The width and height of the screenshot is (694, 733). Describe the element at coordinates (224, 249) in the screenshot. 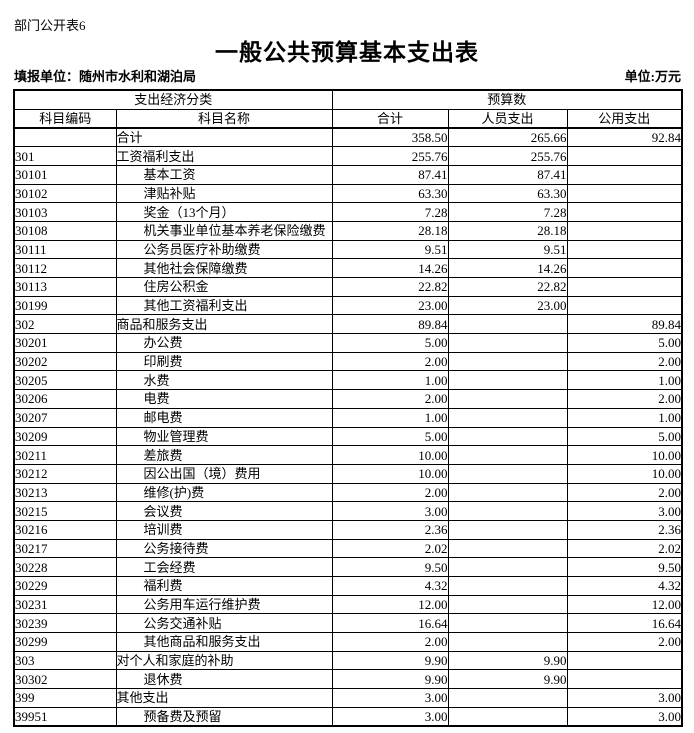

I see `name-cell: 公务员医疗补助缴费` at that location.